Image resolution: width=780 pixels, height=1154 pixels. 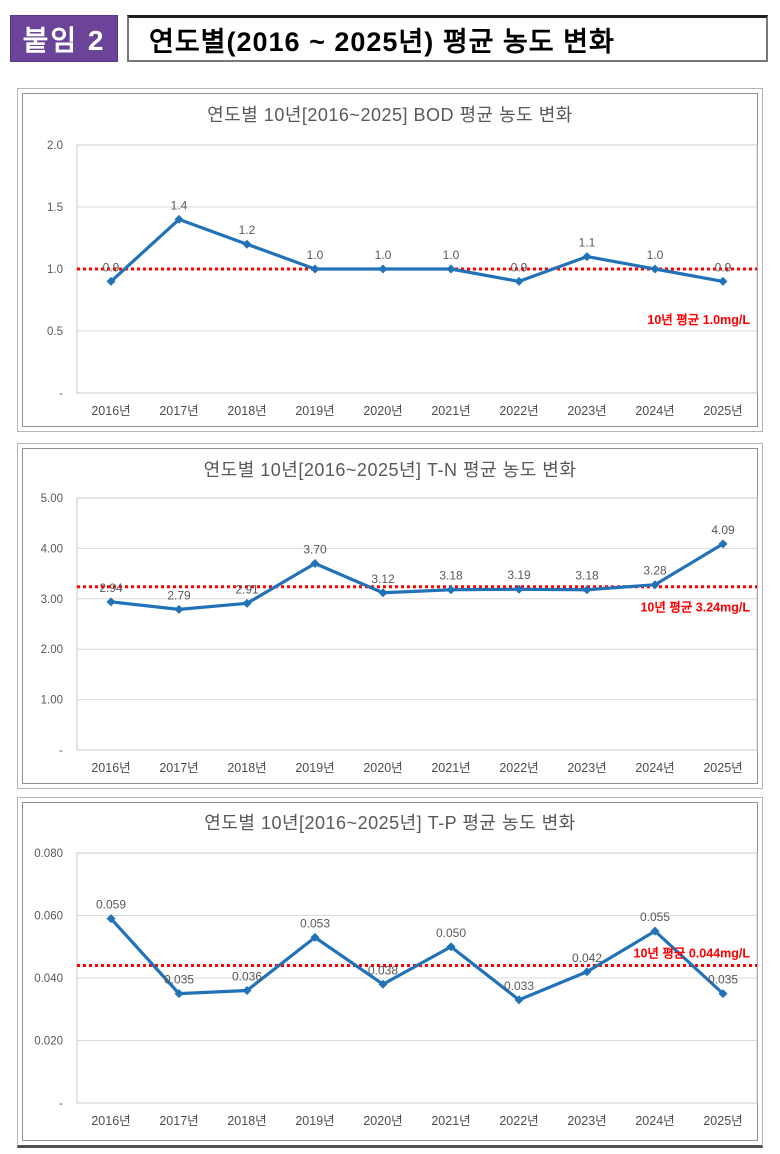 What do you see at coordinates (390, 823) in the screenshot?
I see `tp-chart-title: 연도별 10년[2016~2025년] T-P 평균 농도 변화` at bounding box center [390, 823].